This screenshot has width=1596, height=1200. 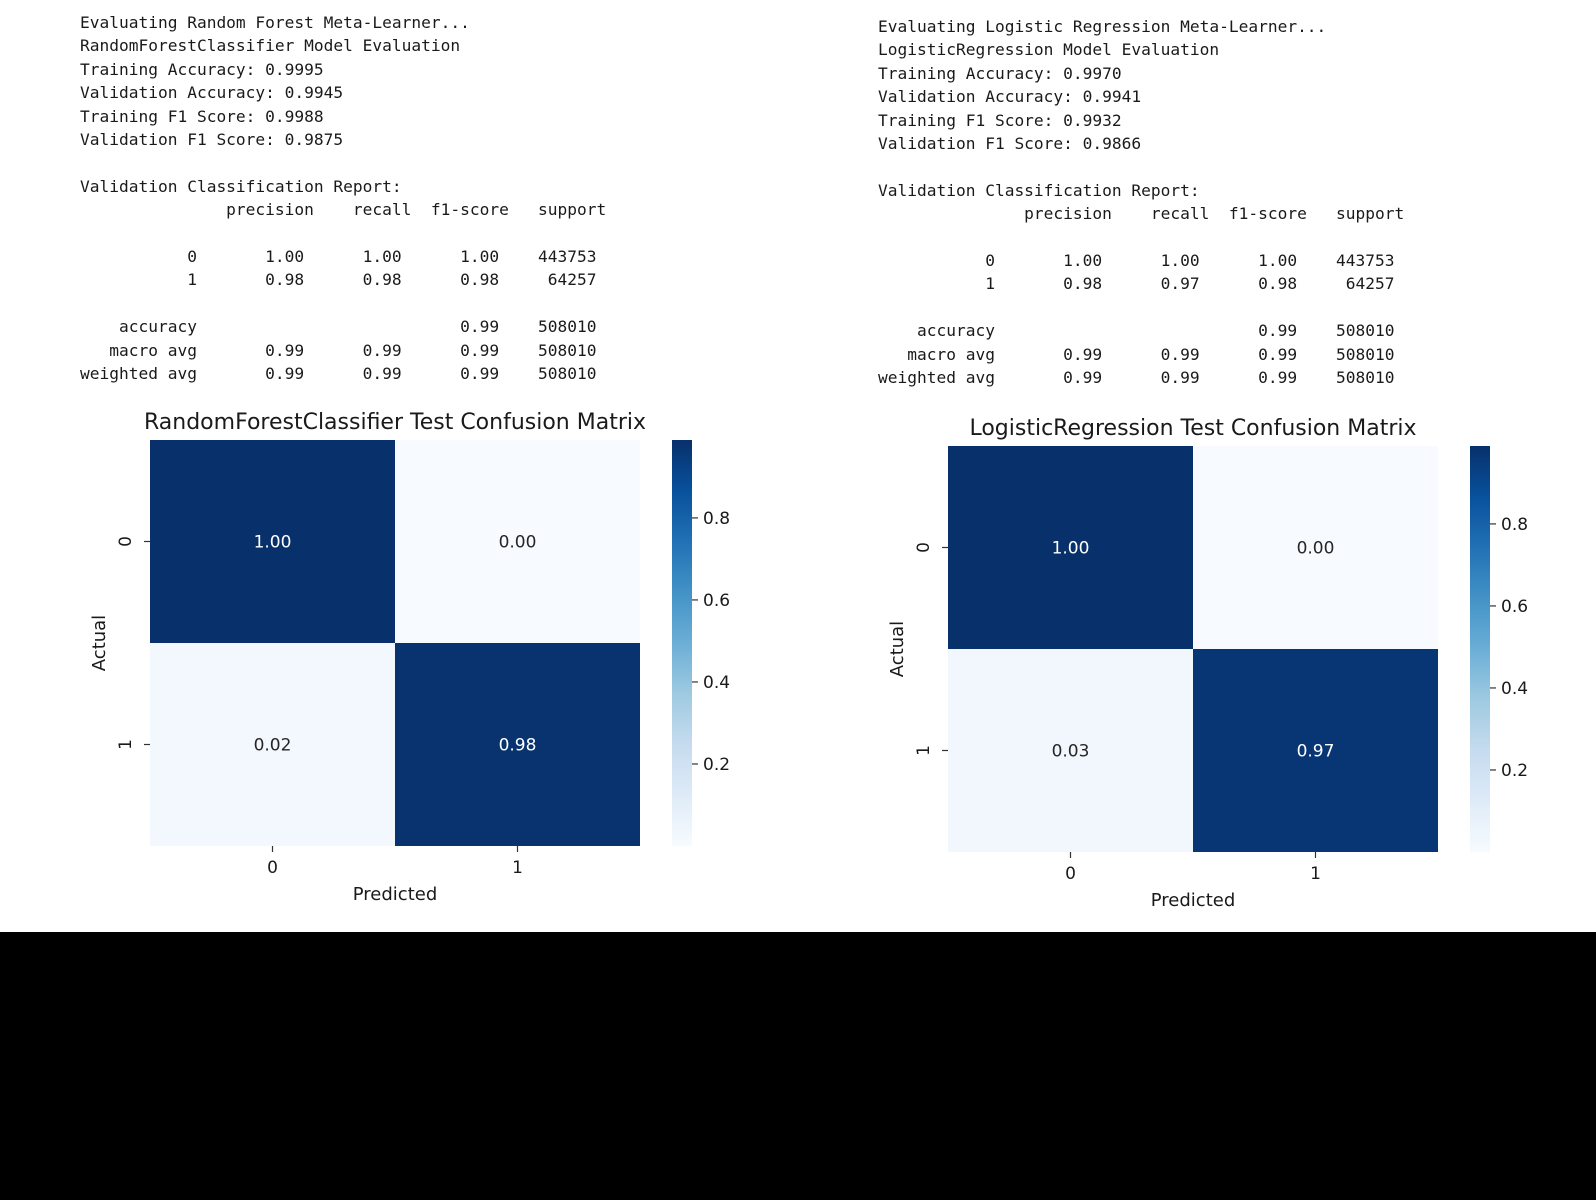 I want to click on cell-label: 0.03, so click(x=1071, y=752).